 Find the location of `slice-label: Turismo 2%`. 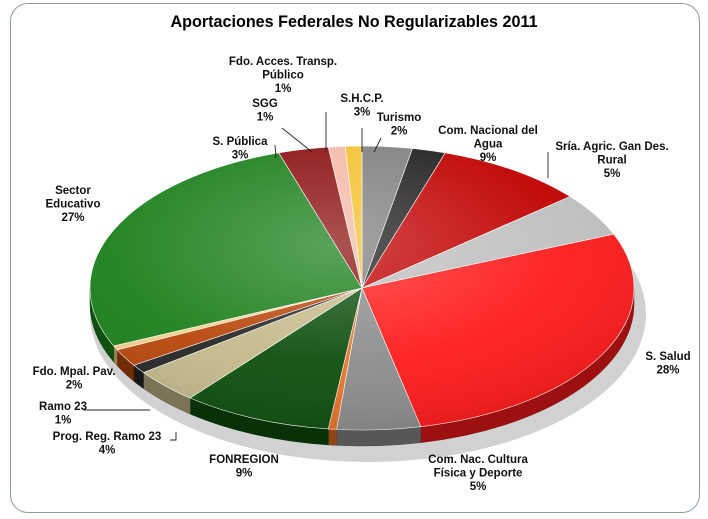

slice-label: Turismo 2% is located at coordinates (399, 125).